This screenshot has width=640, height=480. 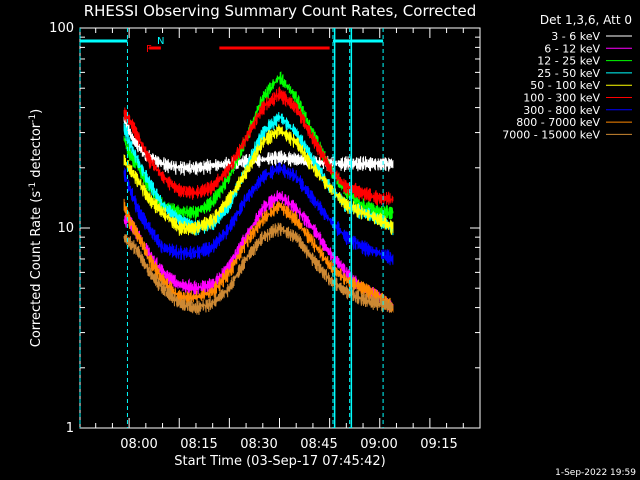 I want to click on x-tick-label-0815: 08:15, so click(x=198, y=444).